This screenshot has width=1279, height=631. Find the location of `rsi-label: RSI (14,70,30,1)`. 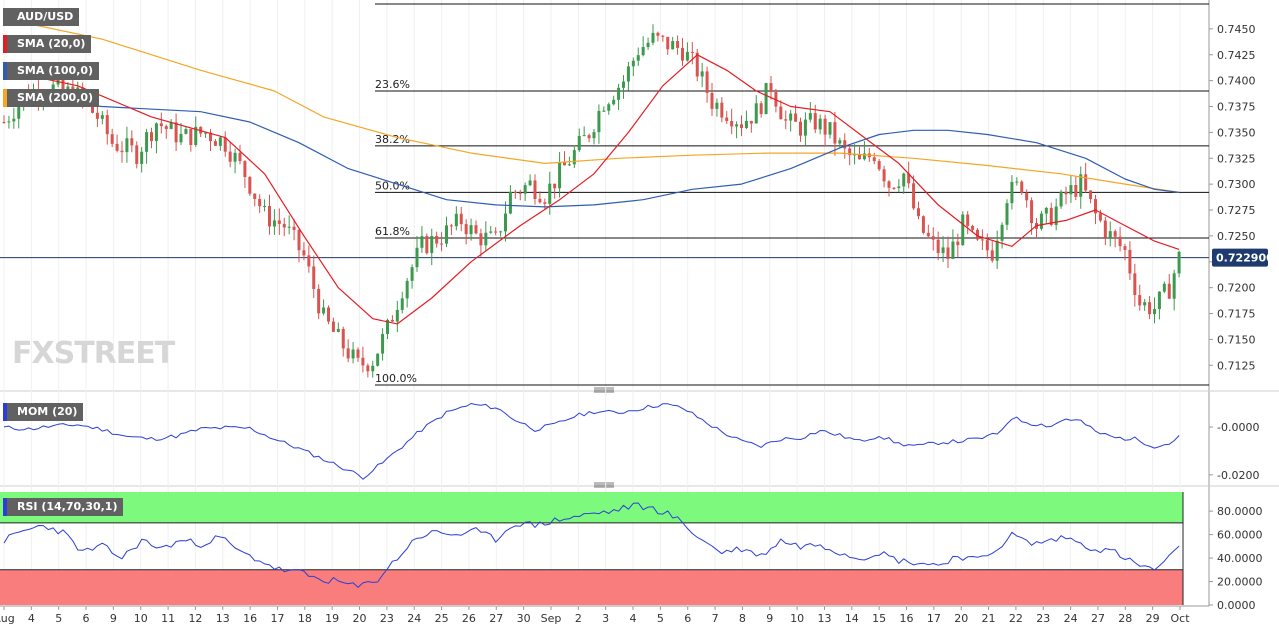

rsi-label: RSI (14,70,30,1) is located at coordinates (63, 507).